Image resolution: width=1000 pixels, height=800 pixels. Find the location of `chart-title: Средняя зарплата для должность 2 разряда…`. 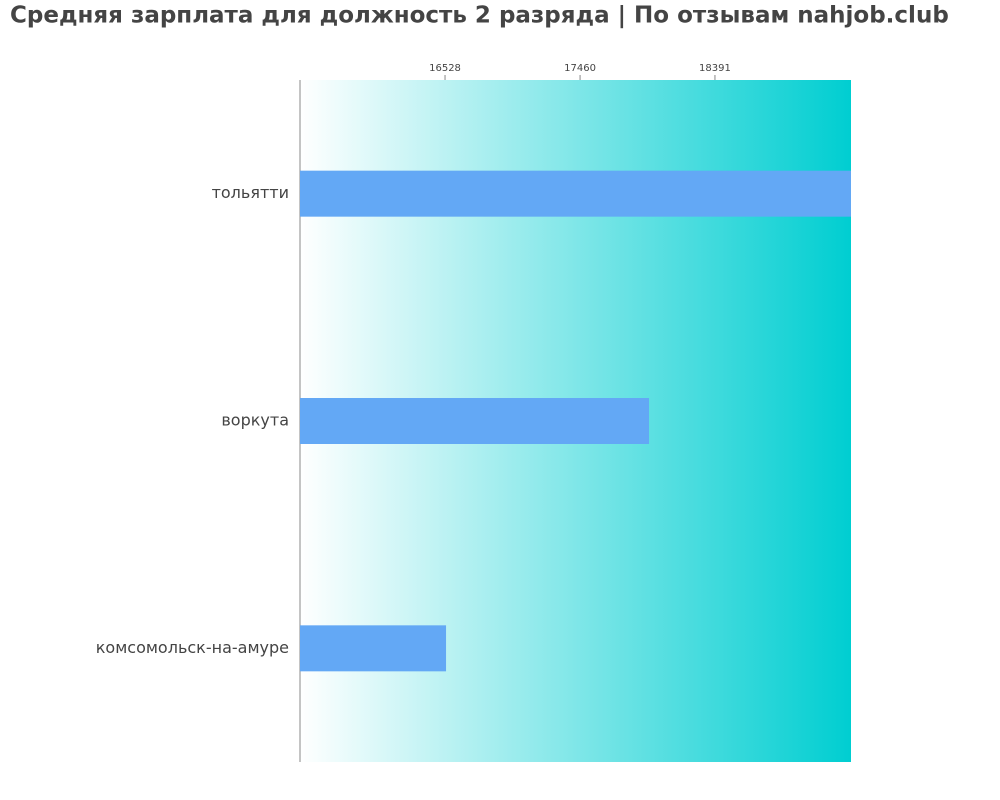

chart-title: Средняя зарплата для должность 2 разряда… is located at coordinates (479, 16).